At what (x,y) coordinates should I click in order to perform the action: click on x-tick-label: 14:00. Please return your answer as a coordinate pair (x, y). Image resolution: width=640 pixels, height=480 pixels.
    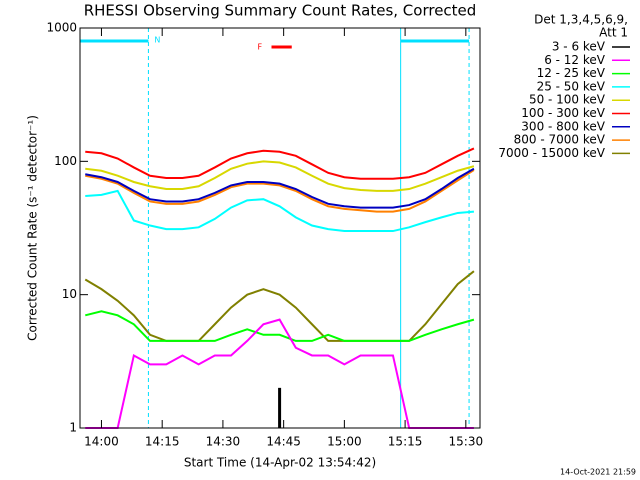
    Looking at the image, I should click on (101, 442).